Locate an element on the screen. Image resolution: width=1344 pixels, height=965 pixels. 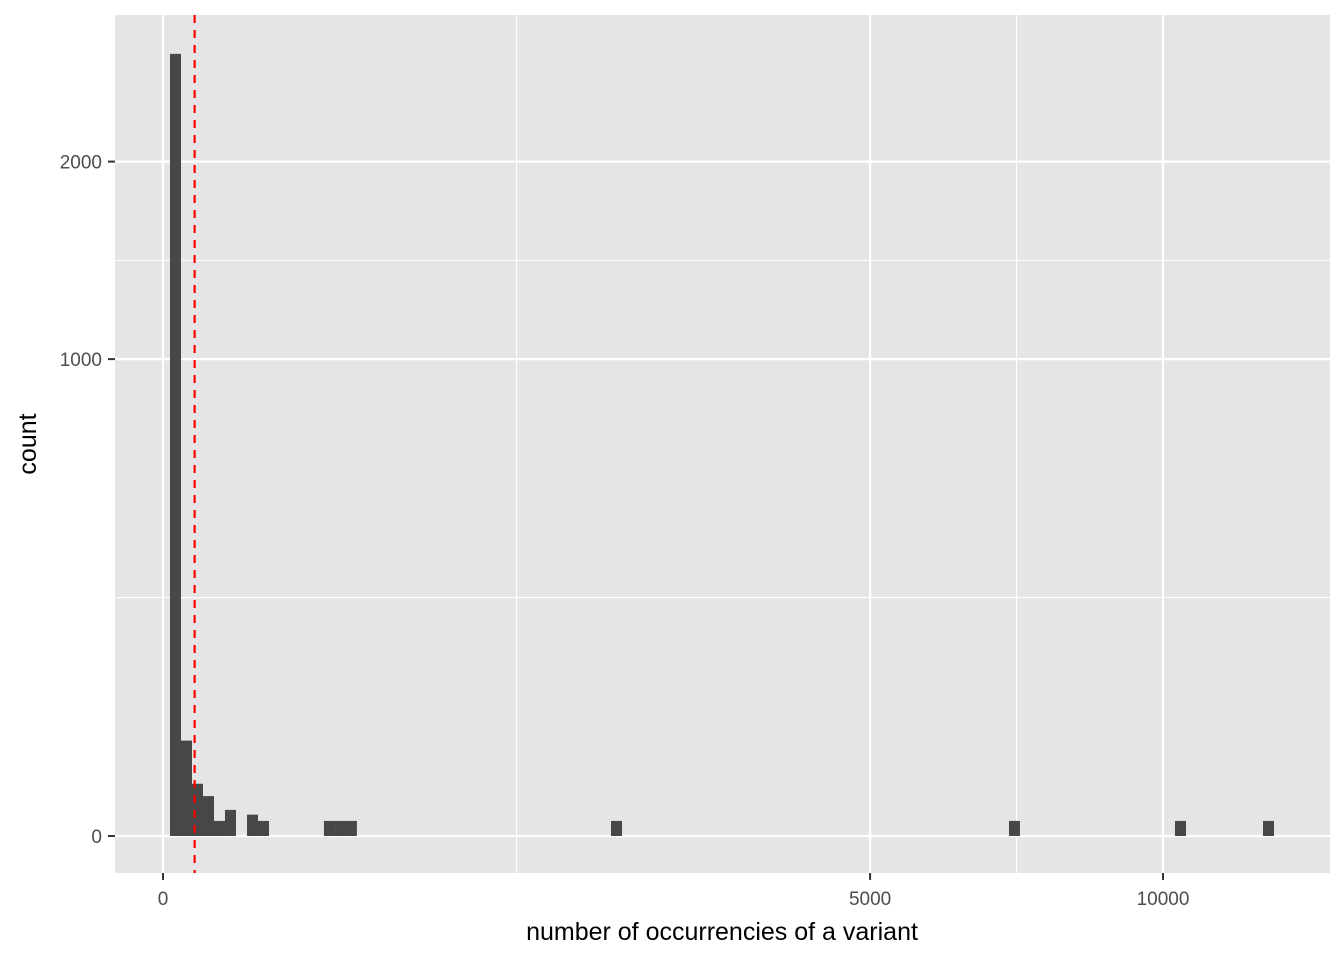
y-tick-label: 0 is located at coordinates (96, 837).